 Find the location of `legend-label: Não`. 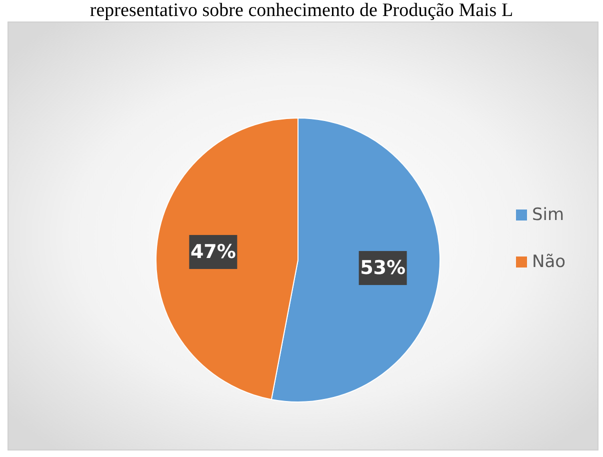

legend-label: Não is located at coordinates (549, 262).